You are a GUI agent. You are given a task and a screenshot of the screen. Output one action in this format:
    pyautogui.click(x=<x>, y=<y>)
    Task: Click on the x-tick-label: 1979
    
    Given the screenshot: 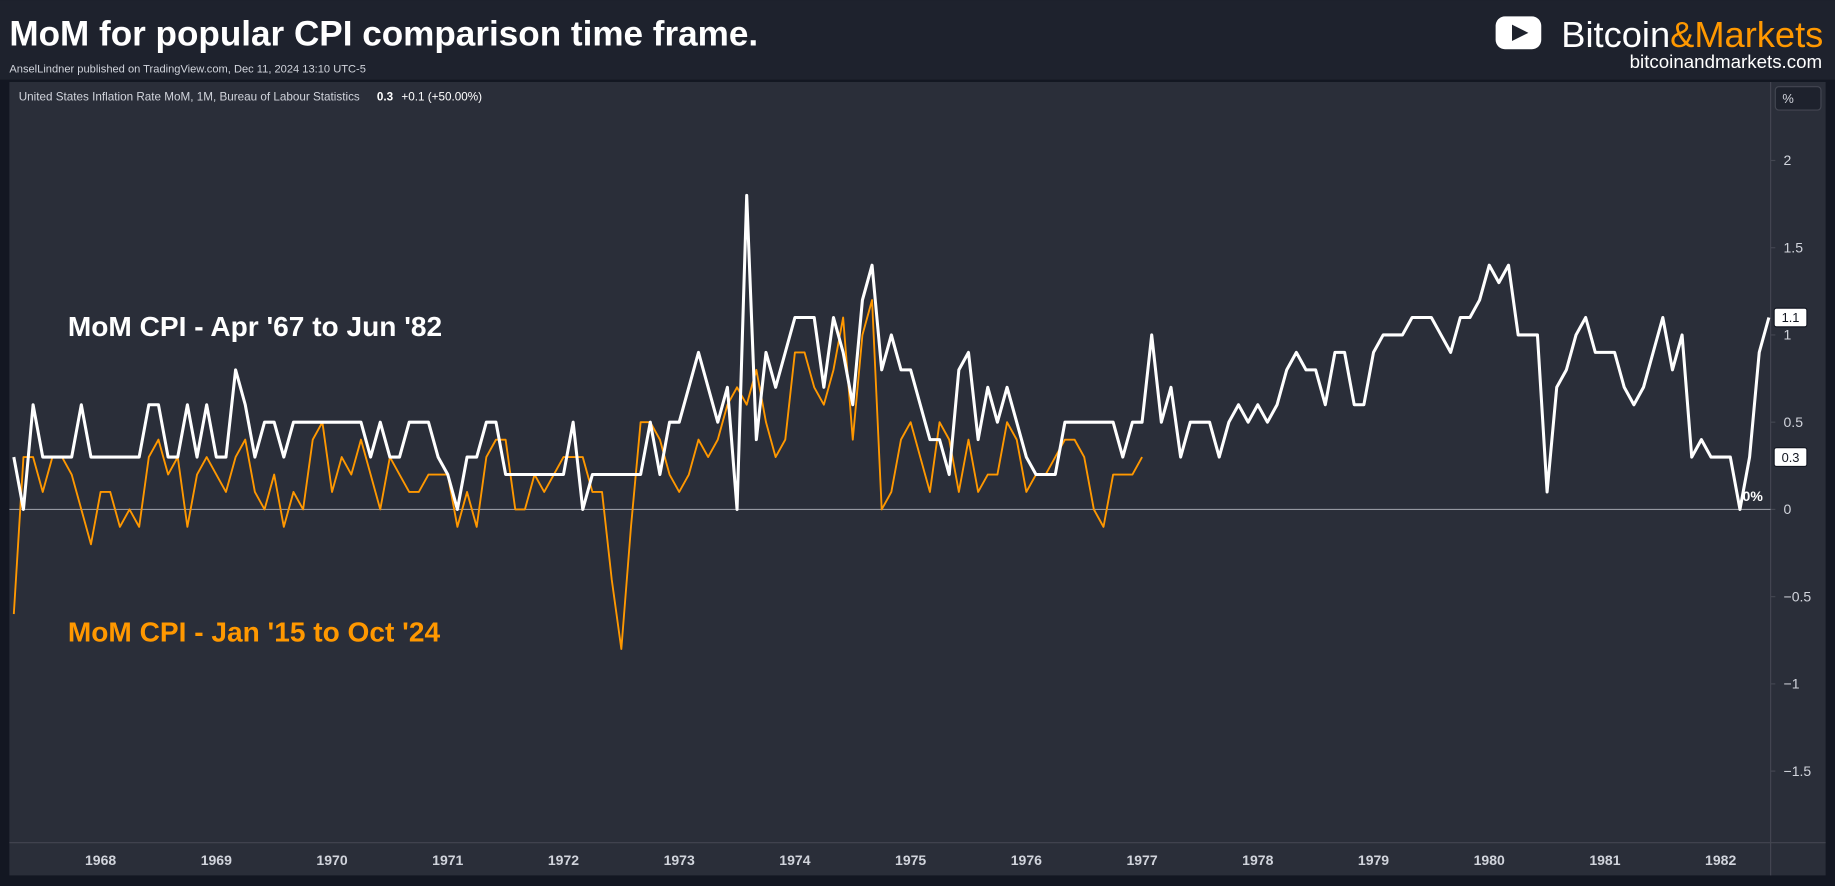 What is the action you would take?
    pyautogui.click(x=1373, y=860)
    